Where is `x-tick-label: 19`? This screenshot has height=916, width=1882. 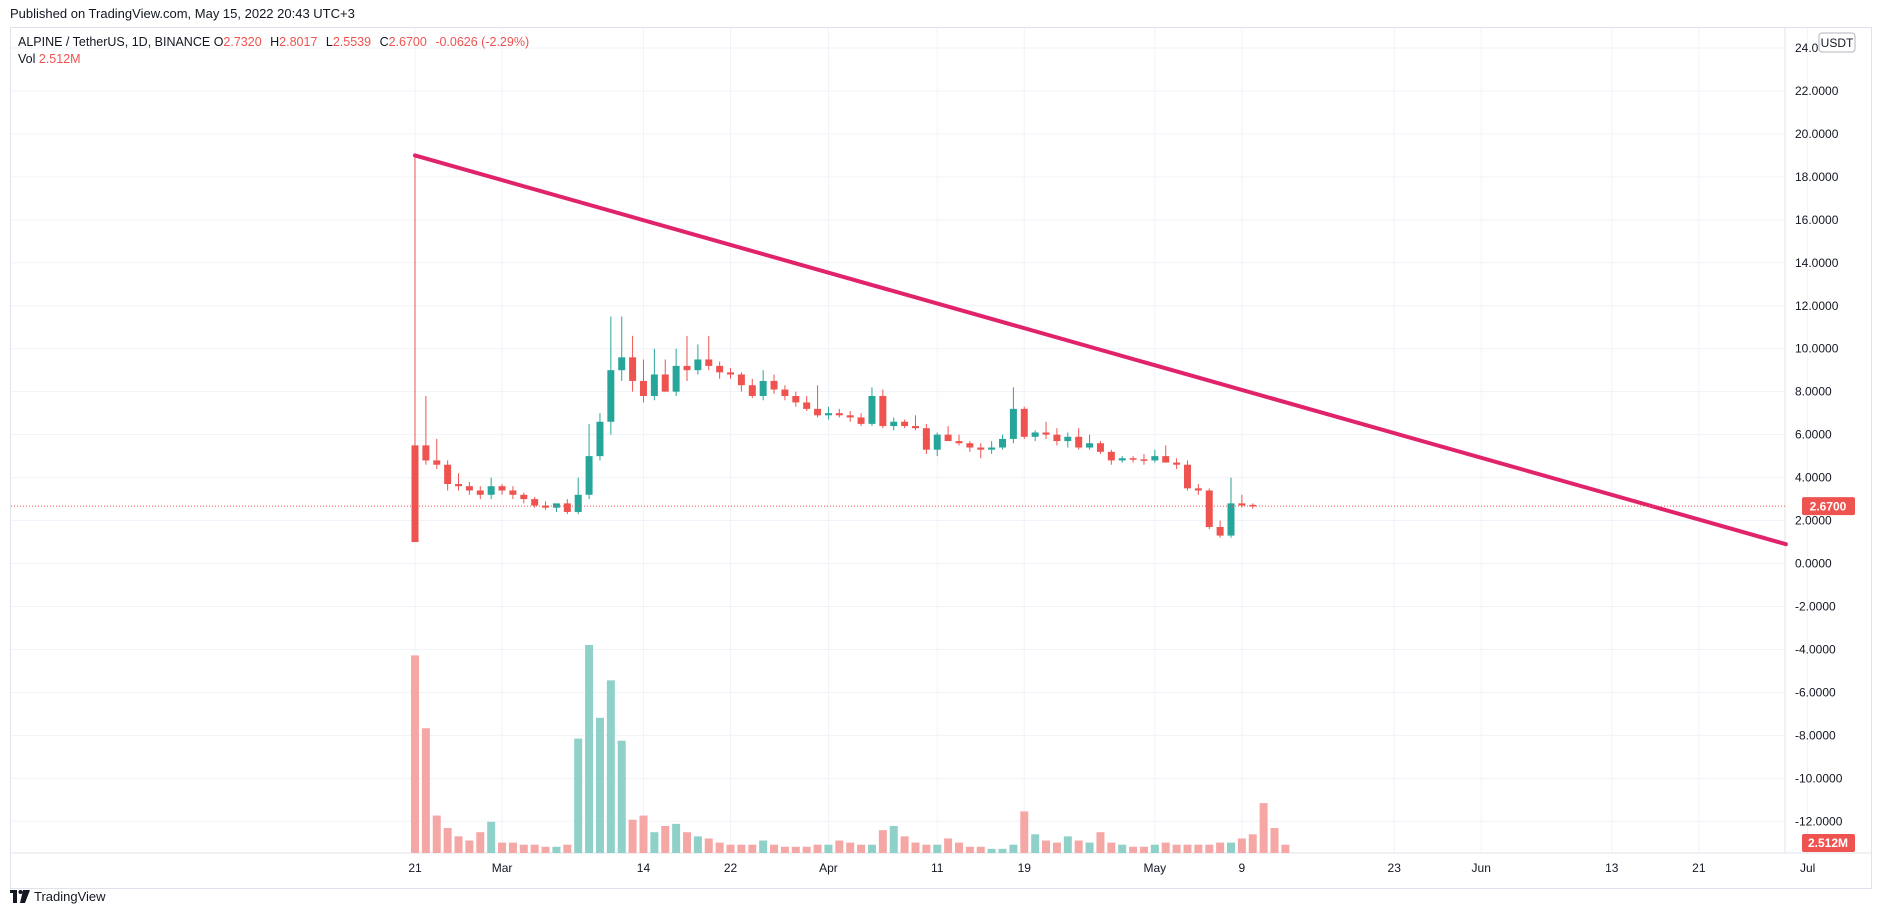
x-tick-label: 19 is located at coordinates (1025, 868).